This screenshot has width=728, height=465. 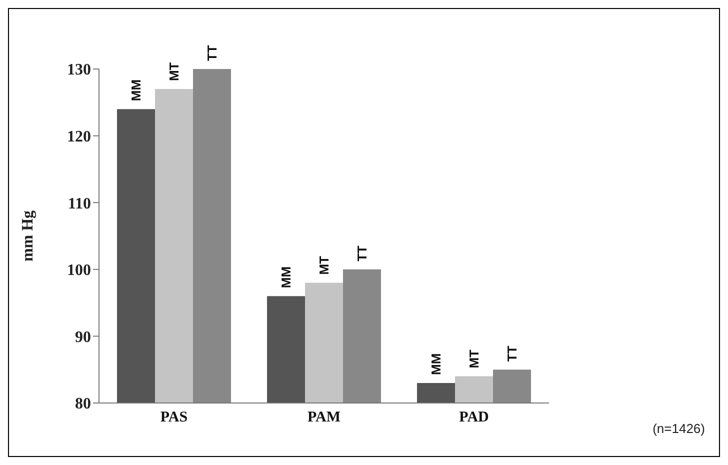 I want to click on text: (n=1426), so click(x=678, y=428).